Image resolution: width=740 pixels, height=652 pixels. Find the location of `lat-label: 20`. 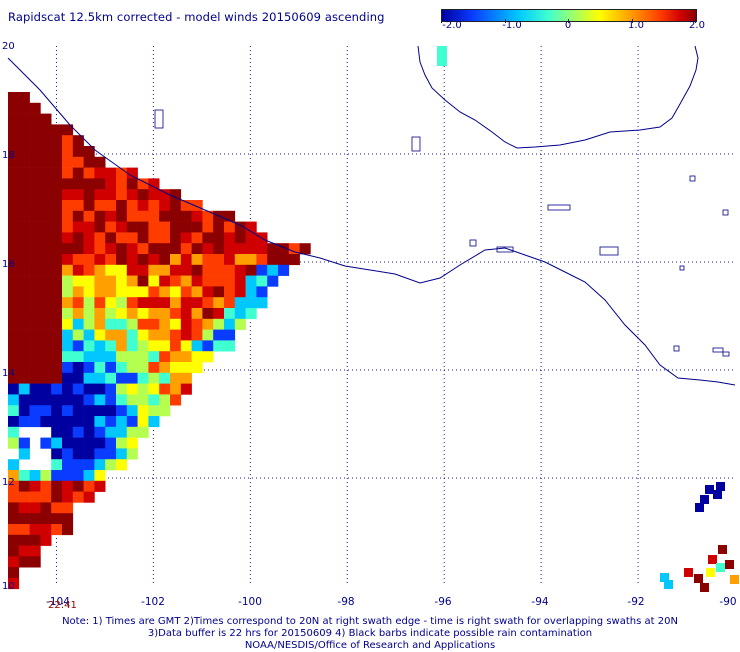

lat-label: 20 is located at coordinates (8, 46).